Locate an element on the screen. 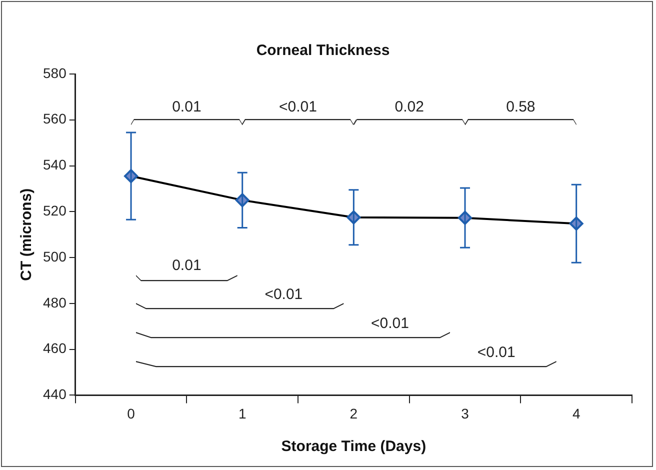 This screenshot has width=656, height=470. annotation: 0.58 is located at coordinates (521, 107).